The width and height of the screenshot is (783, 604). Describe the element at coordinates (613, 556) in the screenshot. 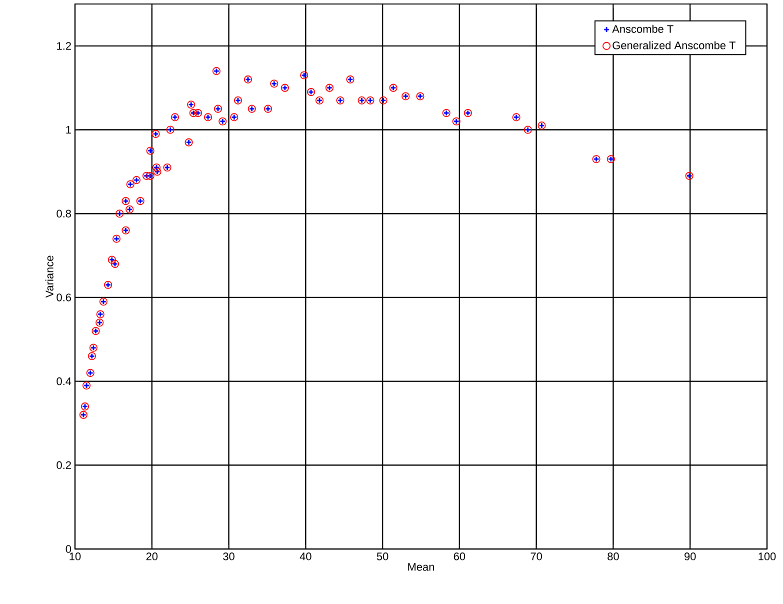

I see `x-tick-label: 80` at that location.